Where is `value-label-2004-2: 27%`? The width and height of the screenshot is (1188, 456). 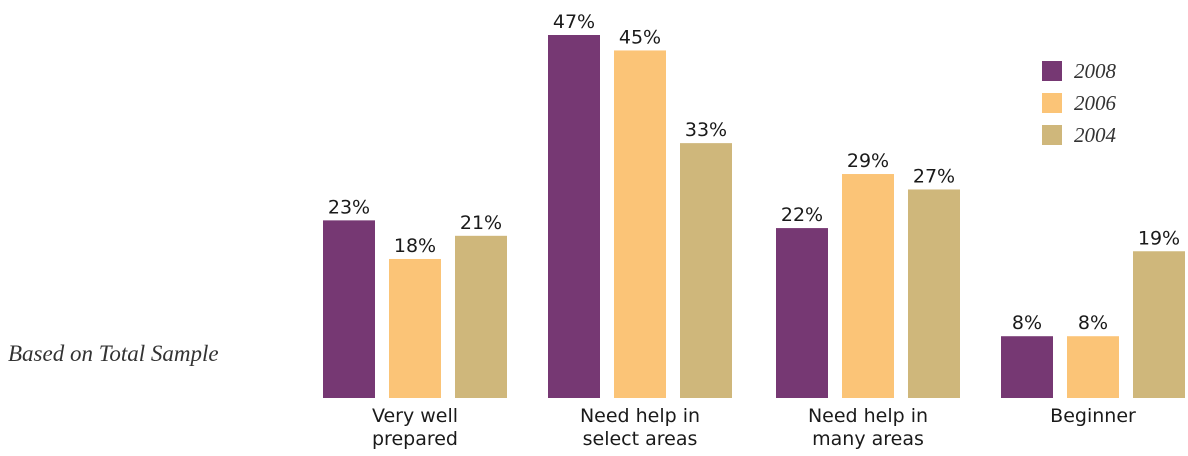
value-label-2004-2: 27% is located at coordinates (934, 176).